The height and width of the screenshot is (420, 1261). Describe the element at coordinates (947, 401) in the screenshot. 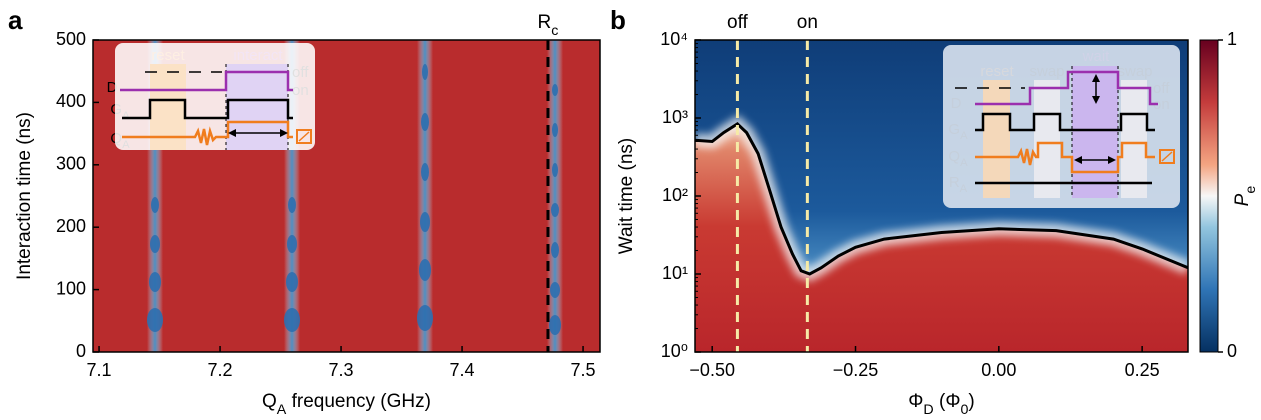

I see `text-part: (Φ` at that location.